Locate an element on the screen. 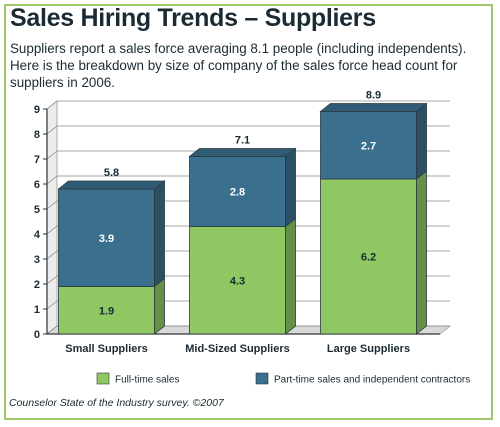 The image size is (500, 427). y-tick-label: 4 is located at coordinates (37, 235).